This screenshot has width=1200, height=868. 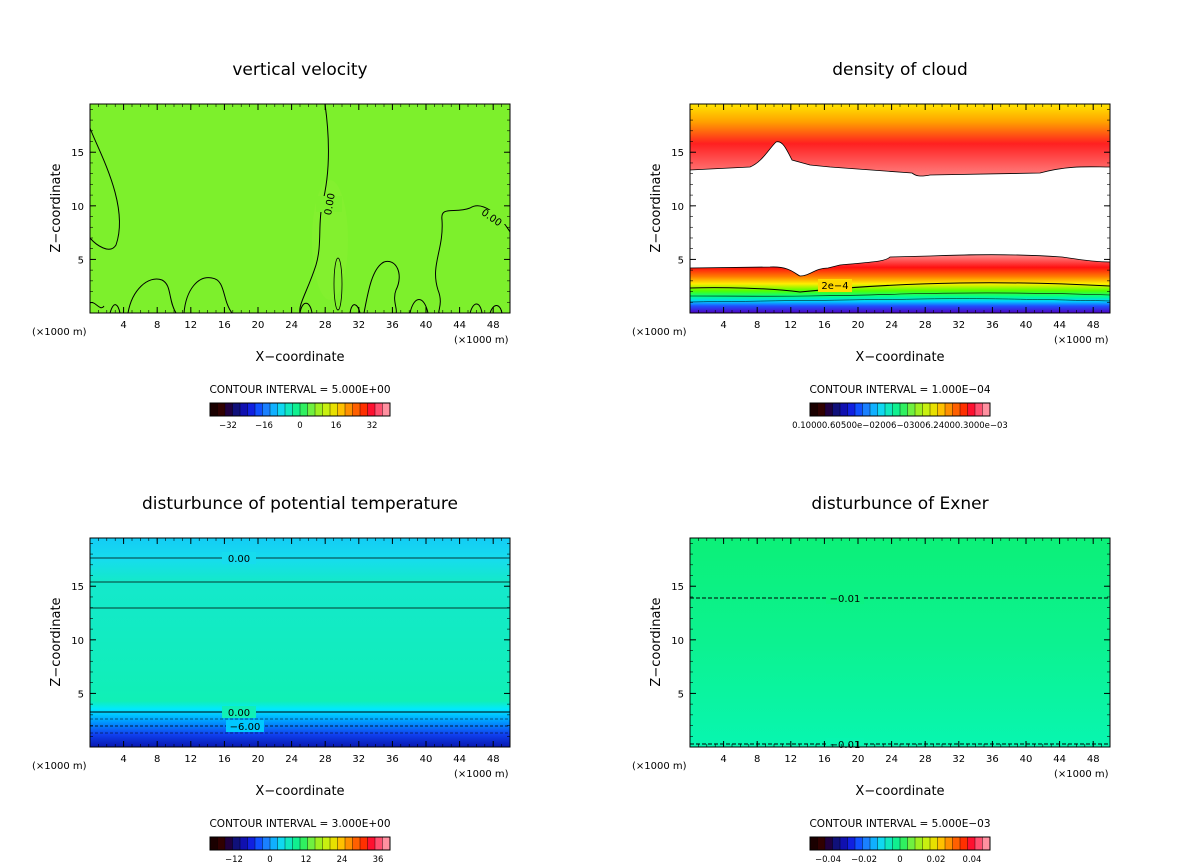 What do you see at coordinates (228, 426) in the screenshot?
I see `colorbar-label: −32` at bounding box center [228, 426].